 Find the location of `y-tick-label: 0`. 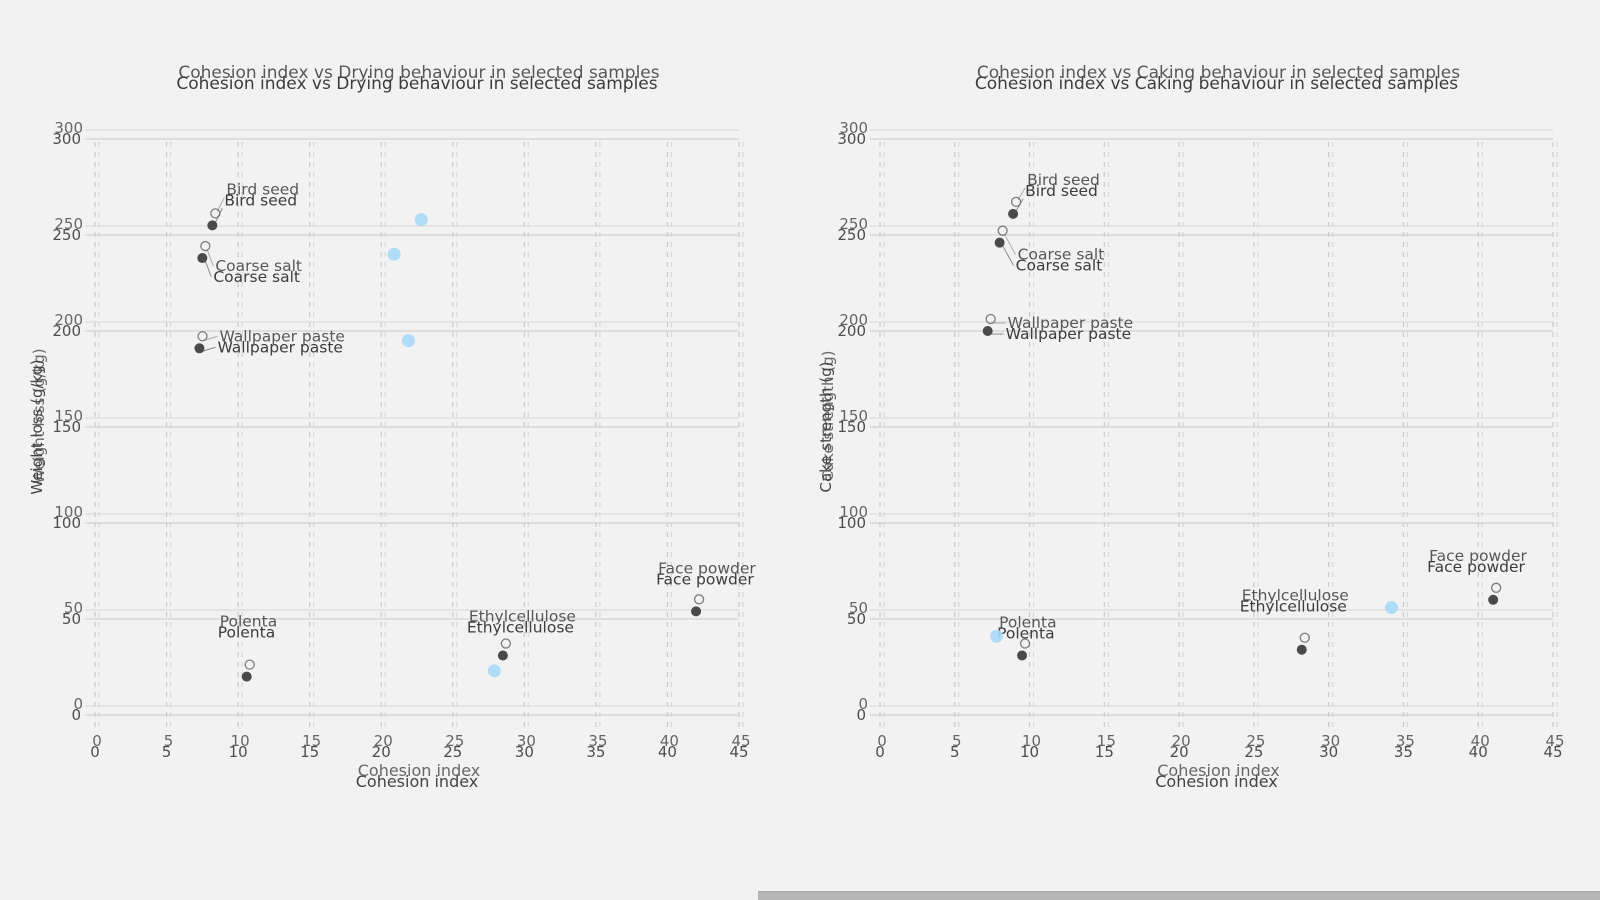

y-tick-label: 0 is located at coordinates (76, 715).